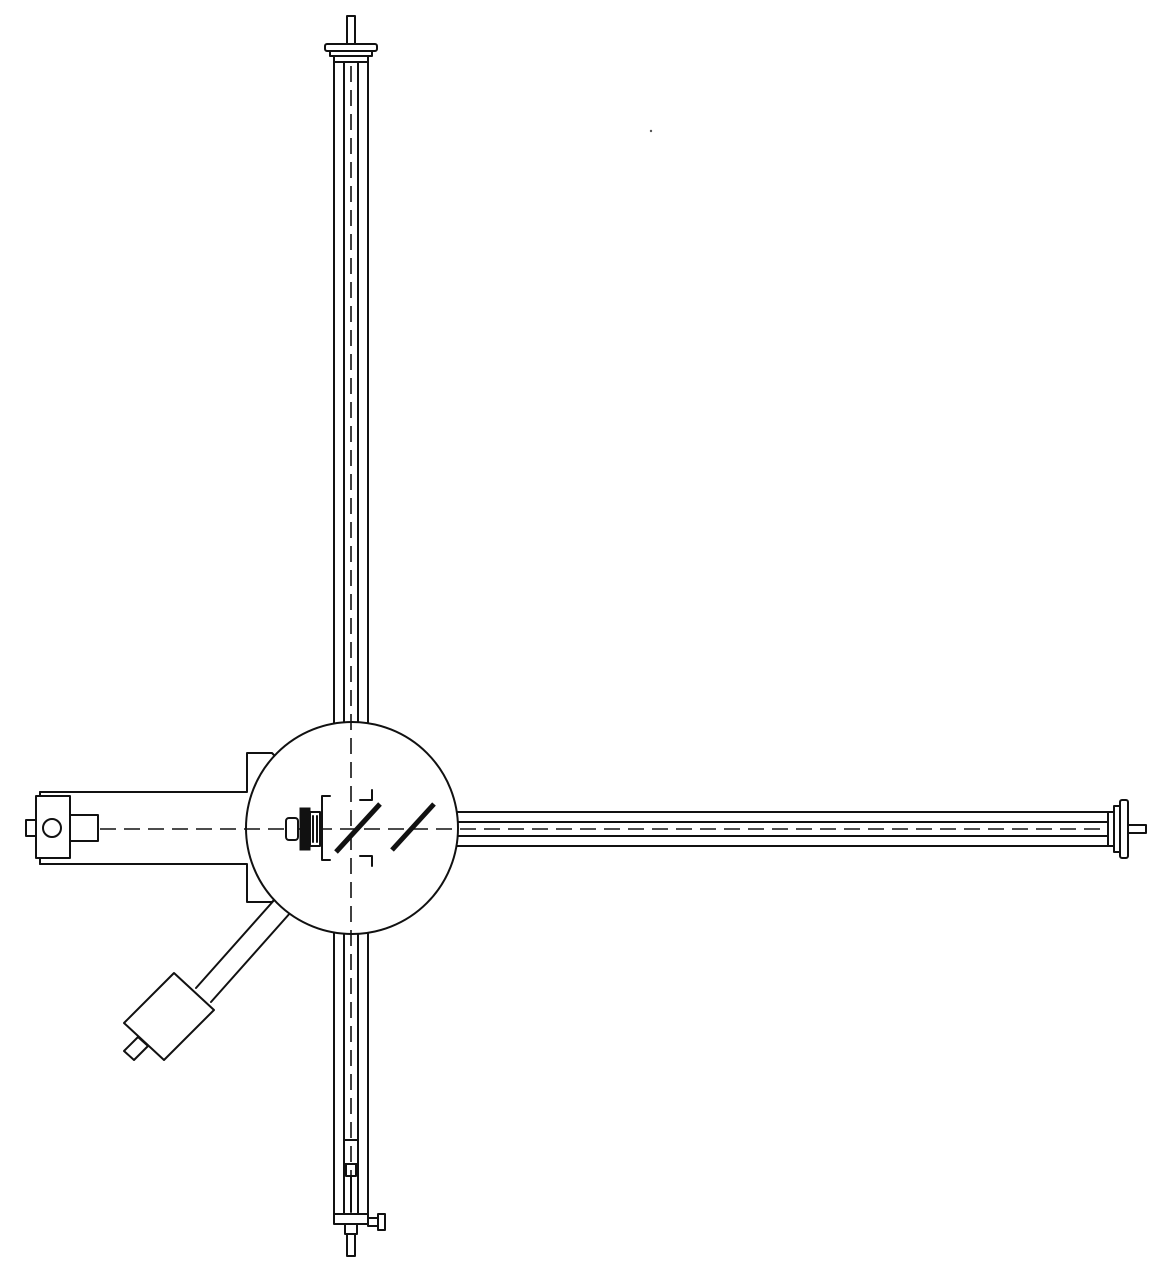 Image resolution: width=1160 pixels, height=1276 pixels. Describe the element at coordinates (359, 1198) in the screenshot. I see `adjustment-clamp-bottom` at that location.